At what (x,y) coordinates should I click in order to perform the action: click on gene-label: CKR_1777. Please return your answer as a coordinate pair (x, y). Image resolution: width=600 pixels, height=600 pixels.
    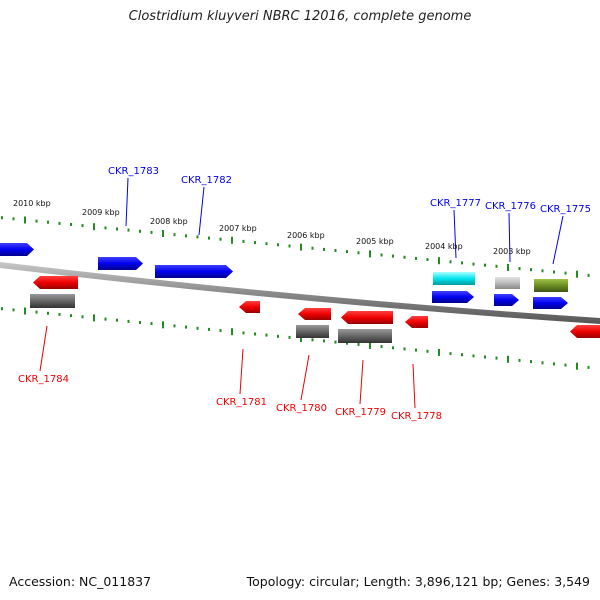
    Looking at the image, I should click on (455, 203).